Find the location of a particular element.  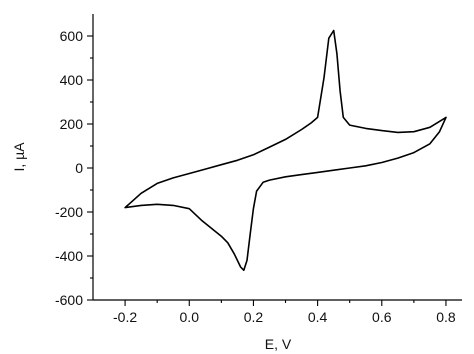

x-tick-label: 0.4 is located at coordinates (318, 317).